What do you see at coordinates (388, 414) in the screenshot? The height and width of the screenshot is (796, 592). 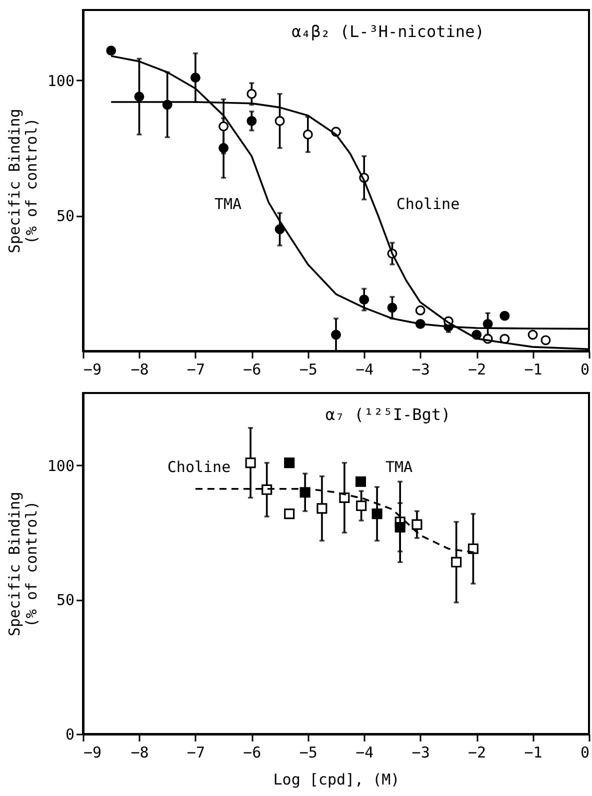 I see `text: α₇ (¹²⁵I-Bgt)` at bounding box center [388, 414].